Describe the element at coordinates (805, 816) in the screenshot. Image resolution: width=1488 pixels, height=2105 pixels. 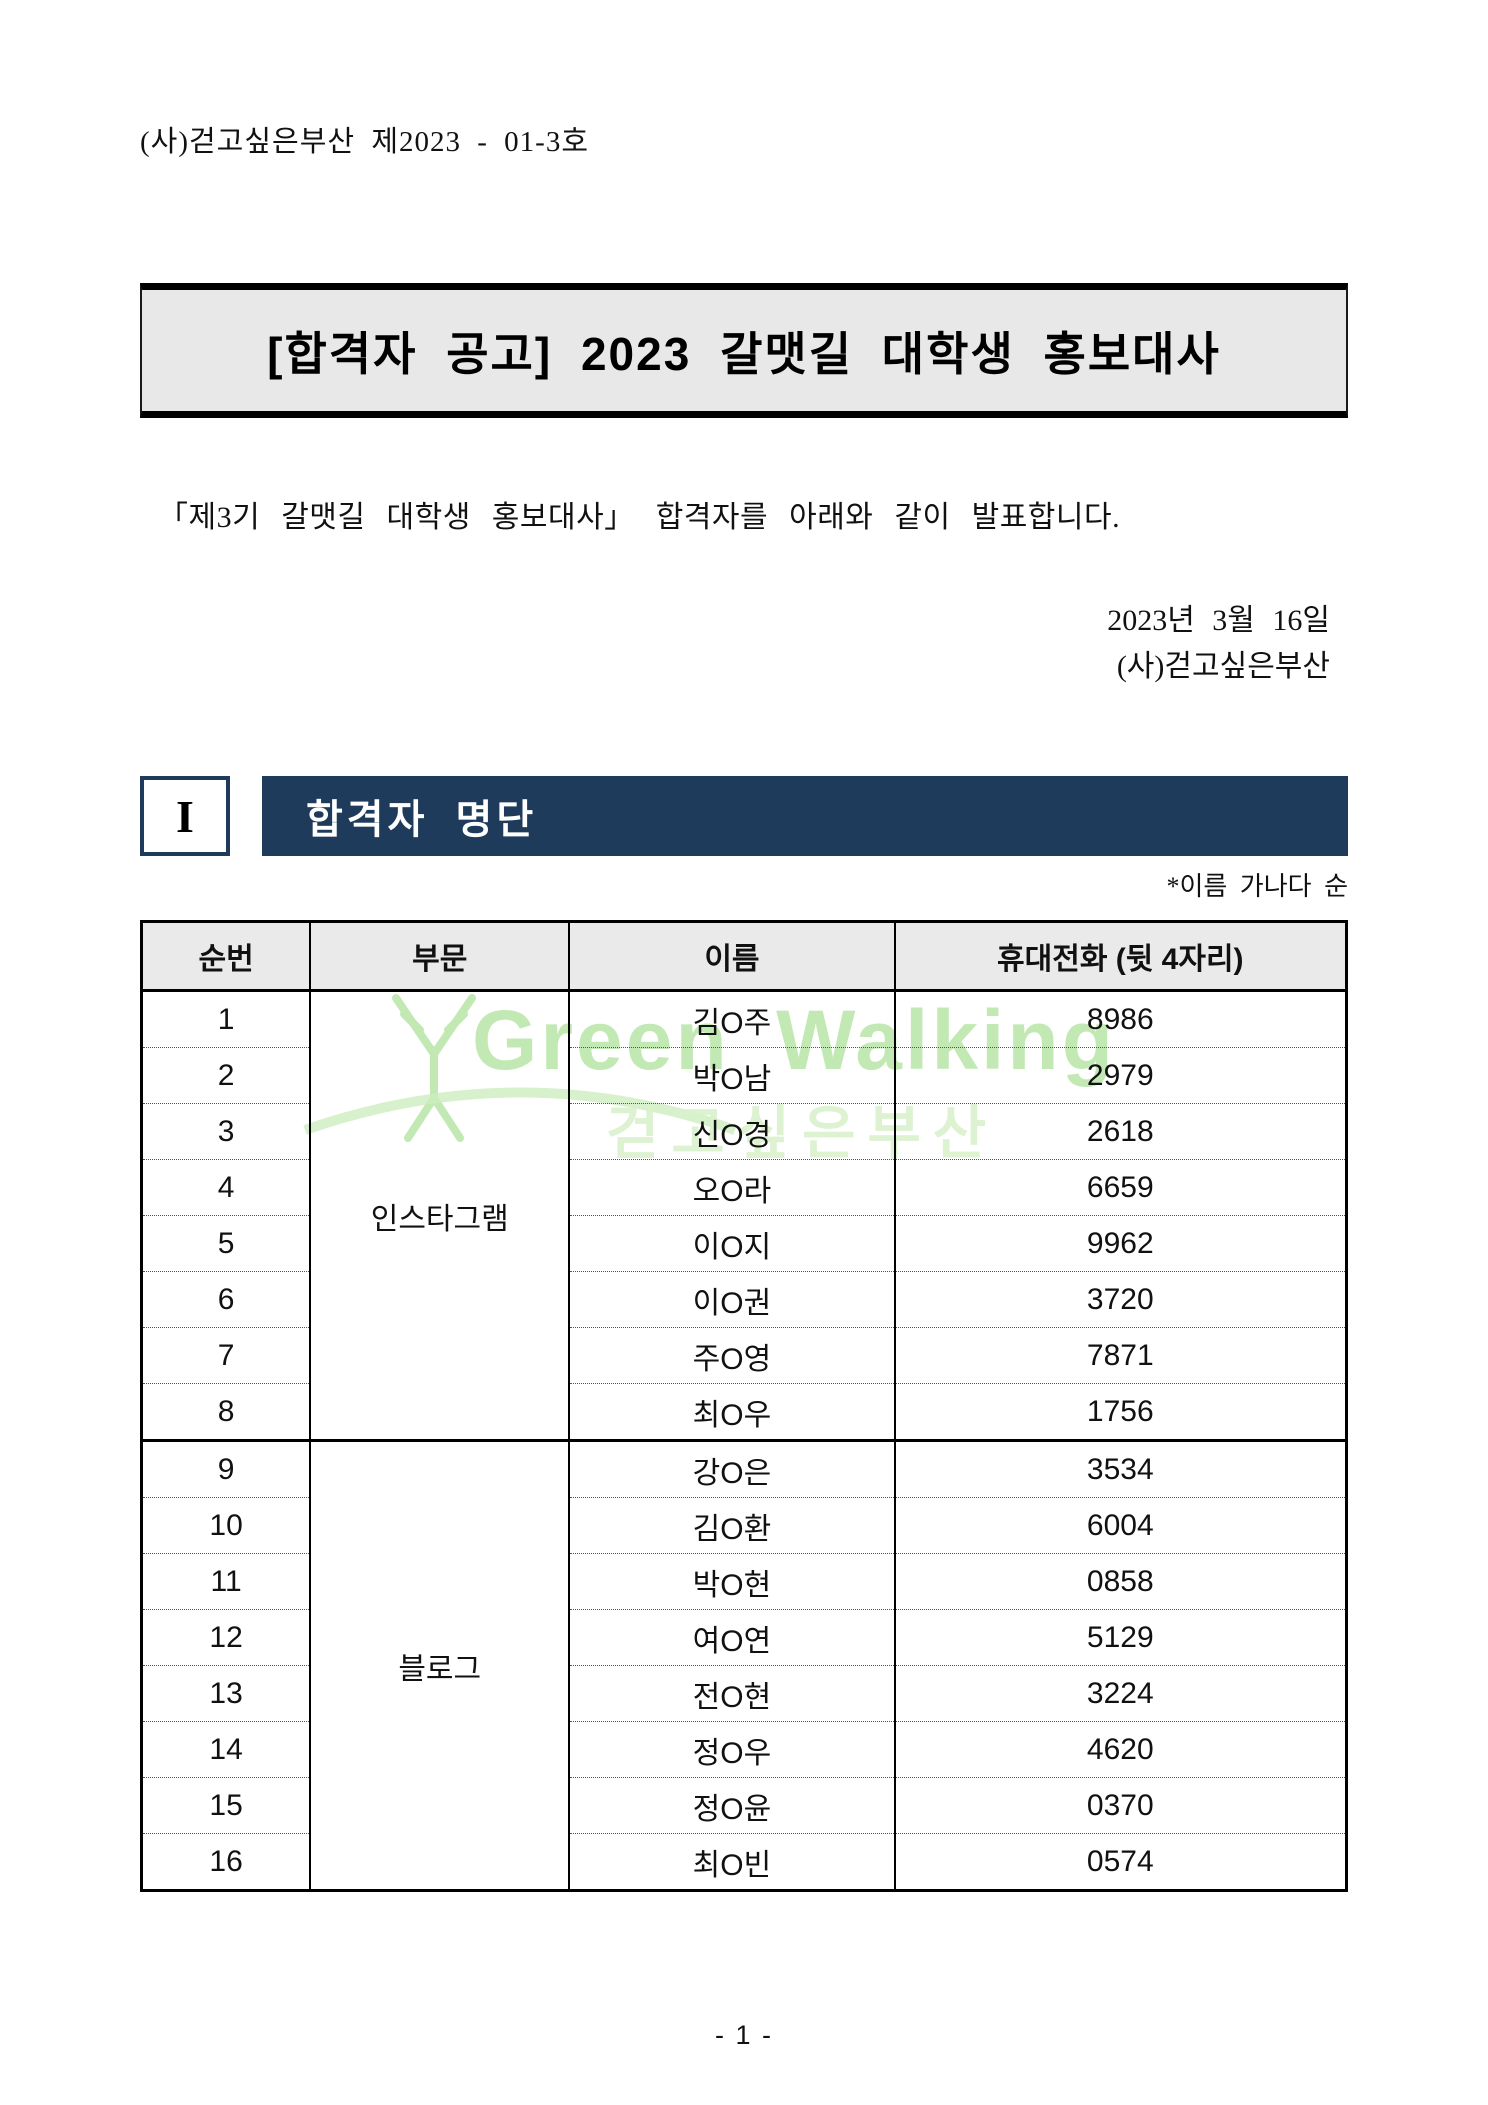
I see `section-header-bar: 합격자 명단` at that location.